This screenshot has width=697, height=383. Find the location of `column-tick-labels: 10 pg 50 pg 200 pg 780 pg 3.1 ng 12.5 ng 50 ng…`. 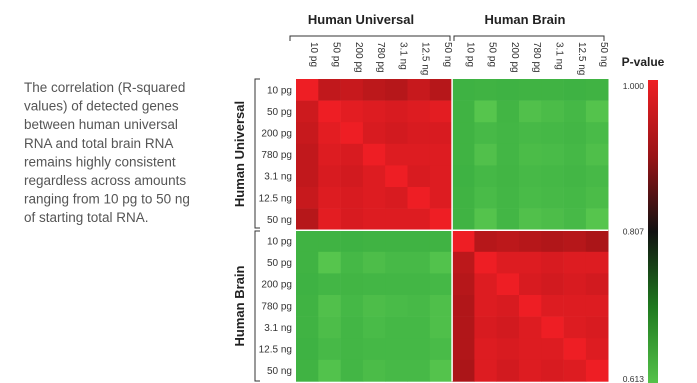

column-tick-labels: 10 pg 50 pg 200 pg 780 pg 3.1 ng 12.5 ng 50 ng… is located at coordinates (458, 58).